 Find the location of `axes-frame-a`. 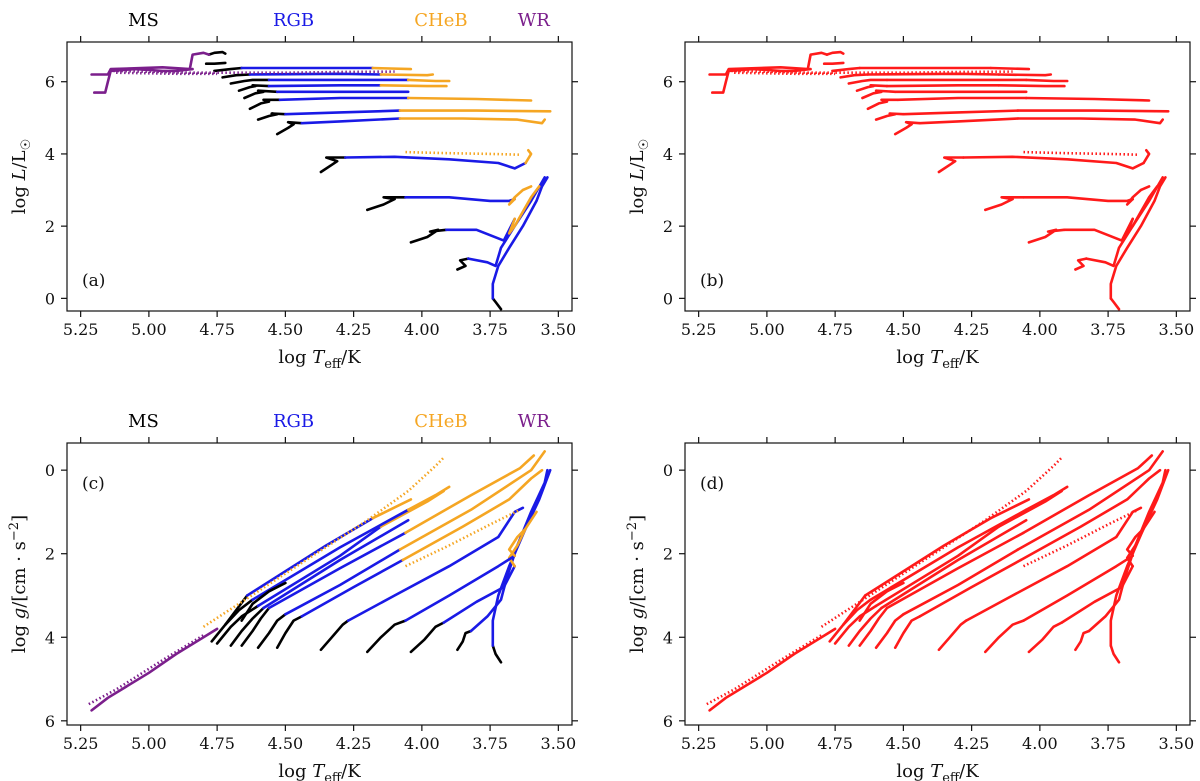

axes-frame-a is located at coordinates (319, 176).